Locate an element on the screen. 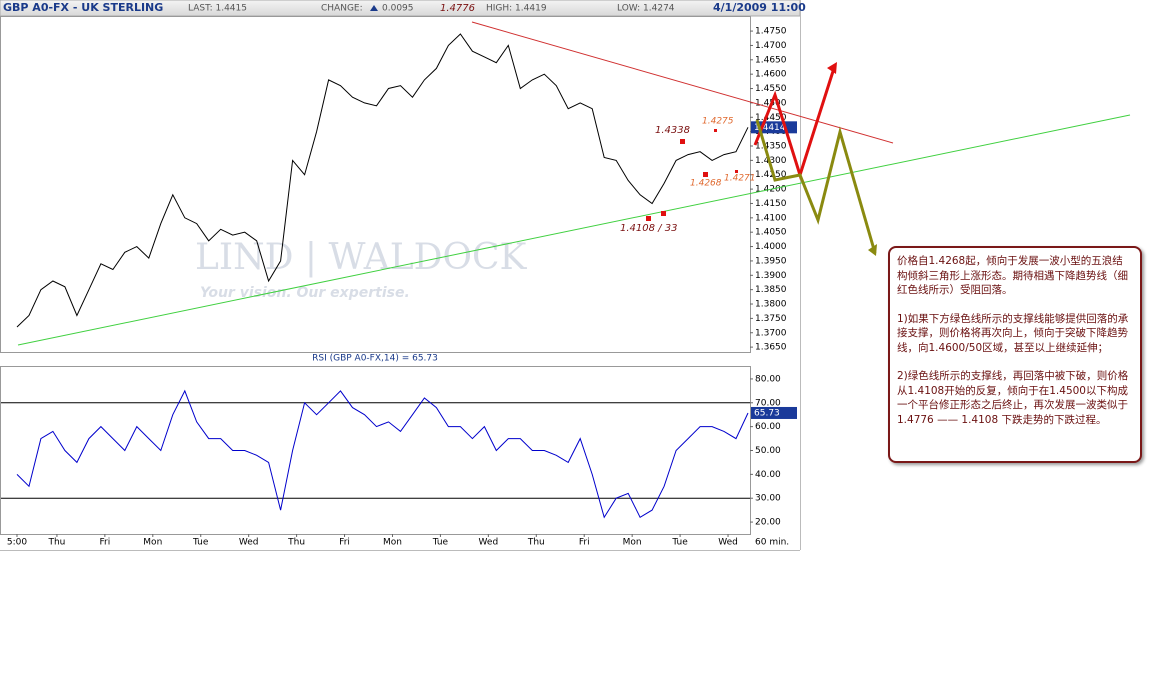 This screenshot has width=1150, height=687. y-tick-label: 80.00 is located at coordinates (768, 379).